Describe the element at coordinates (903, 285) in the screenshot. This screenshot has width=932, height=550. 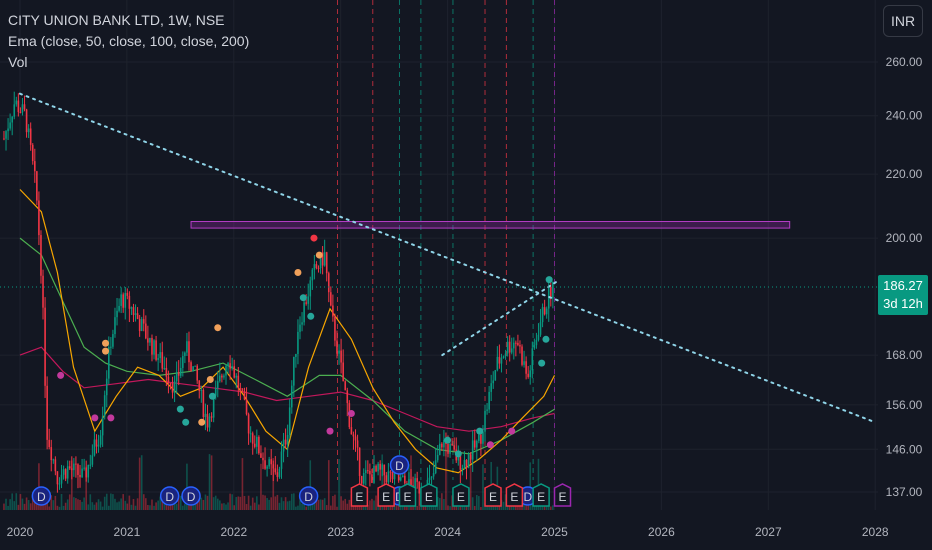
I see `last-price-value: 186.27` at that location.